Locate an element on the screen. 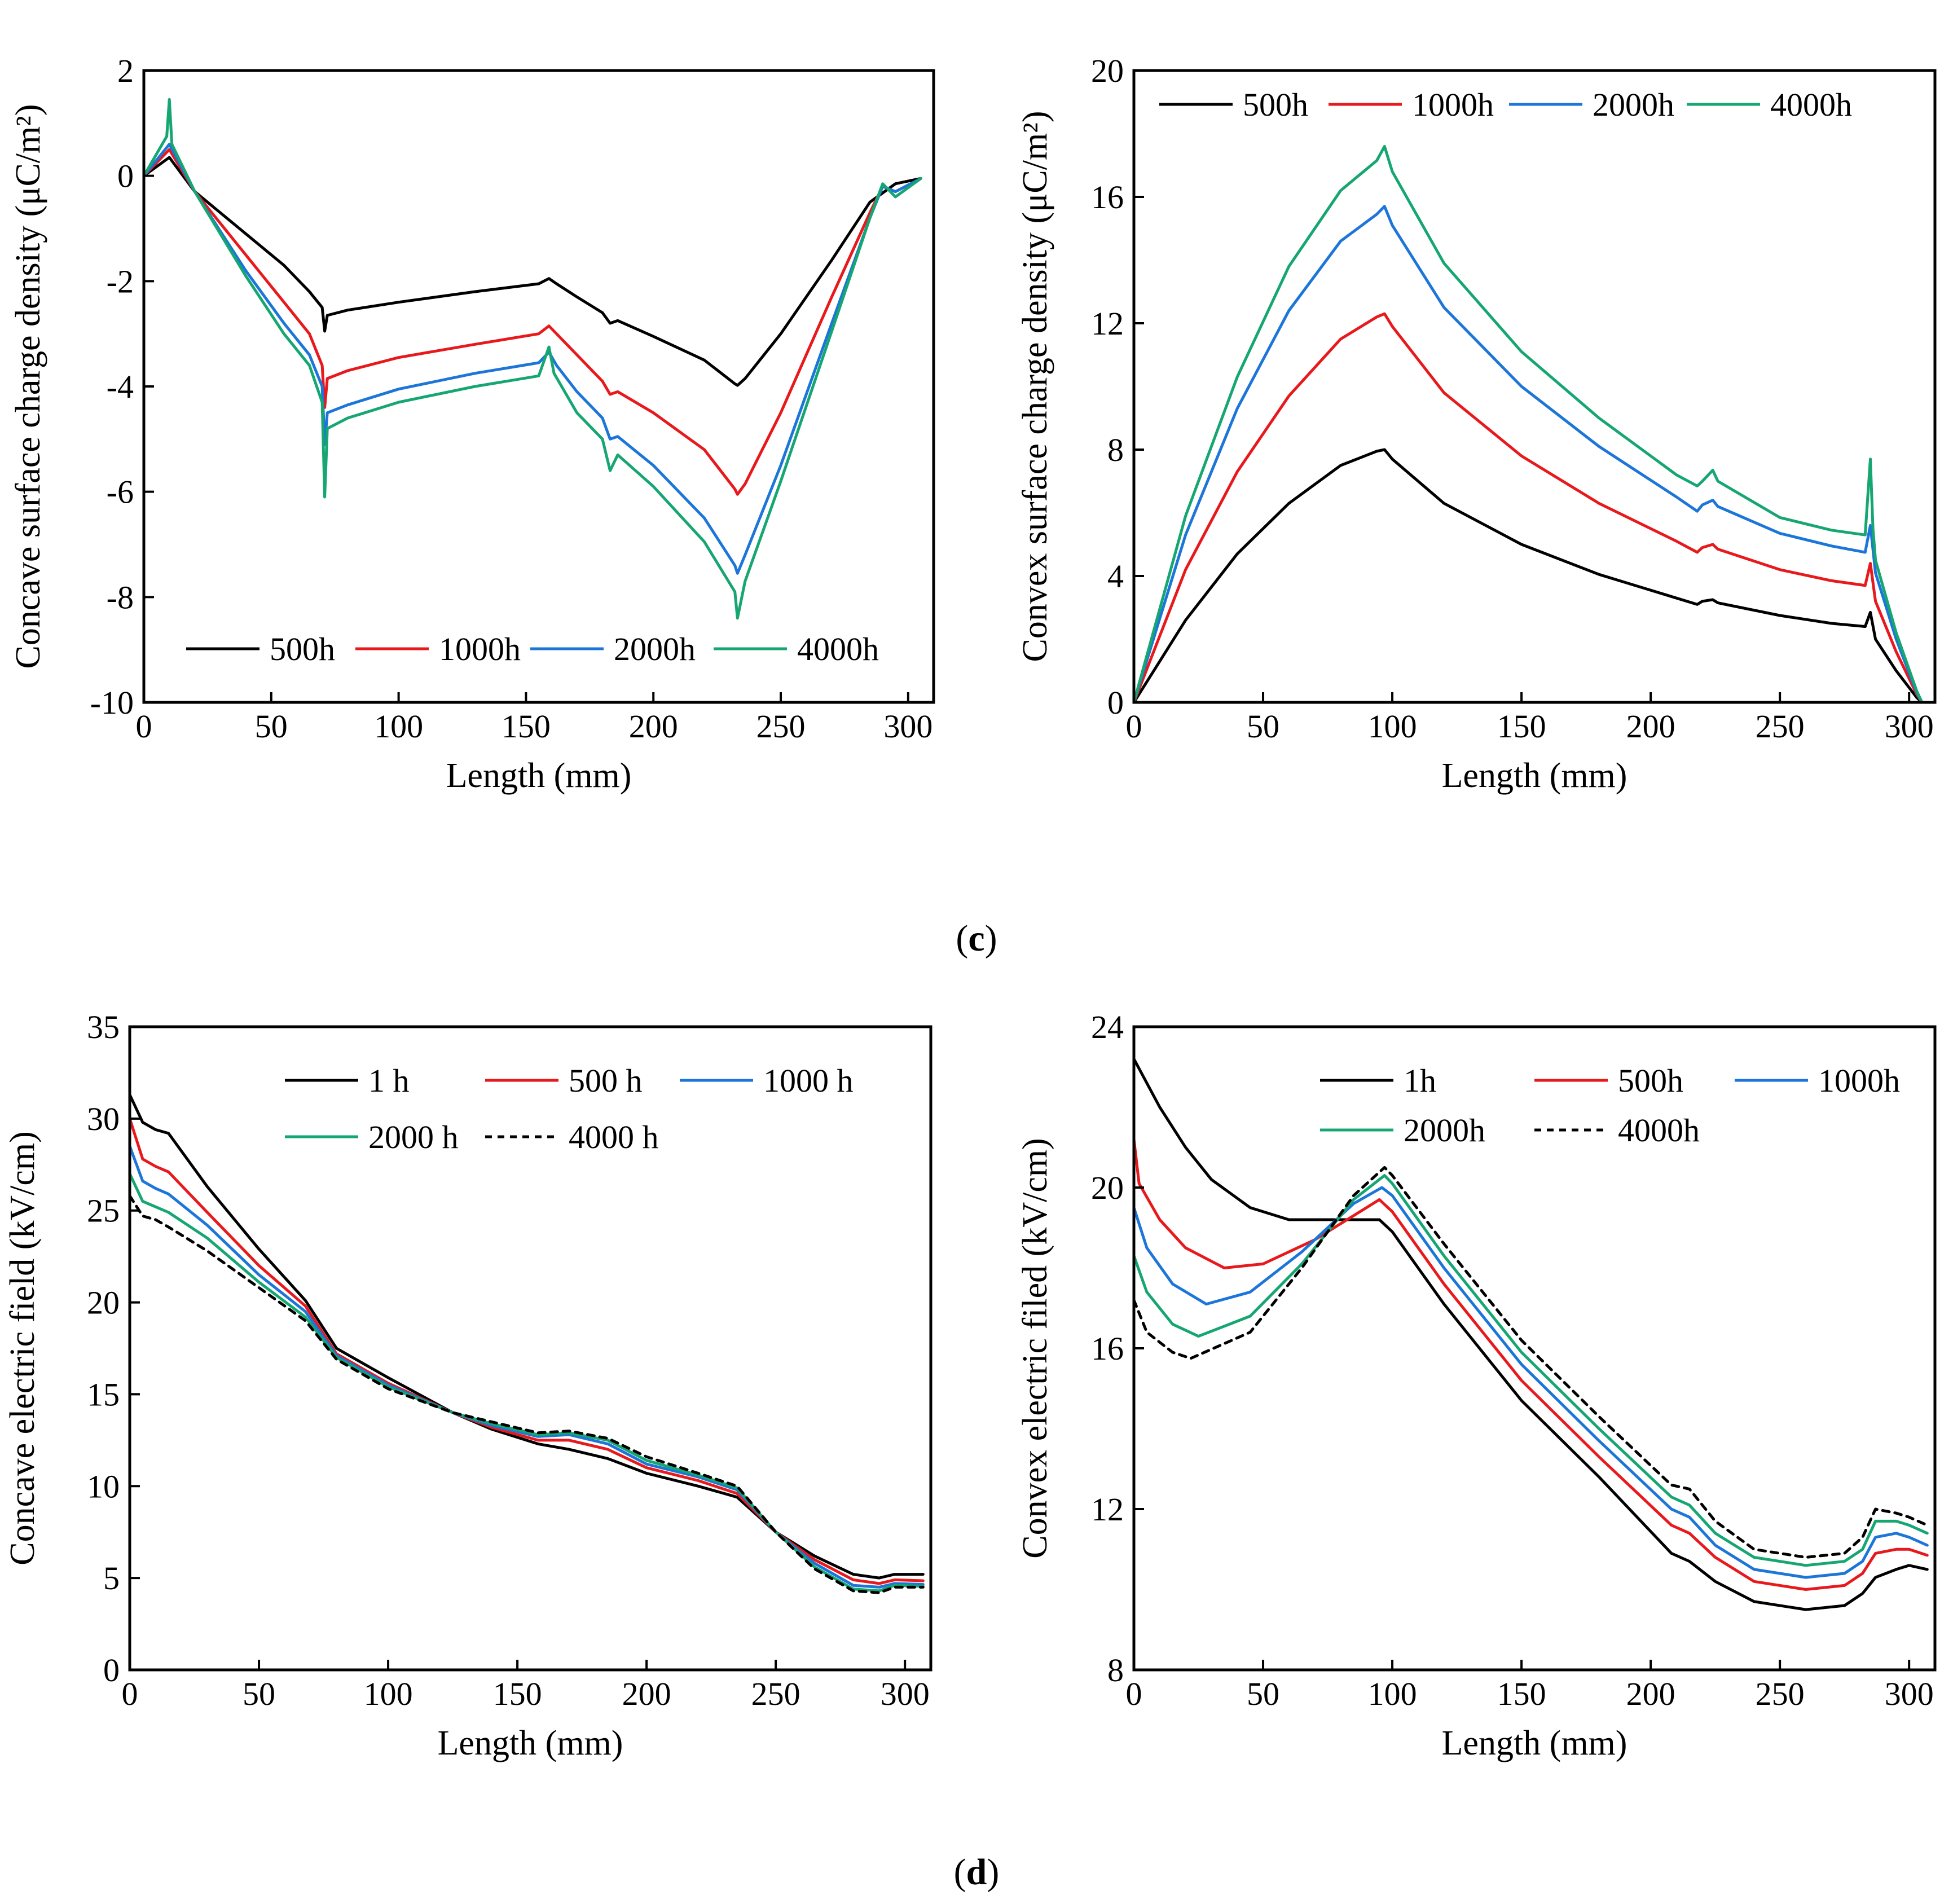 The width and height of the screenshot is (1953, 1904). y-tick-label: 15 is located at coordinates (103, 1394).